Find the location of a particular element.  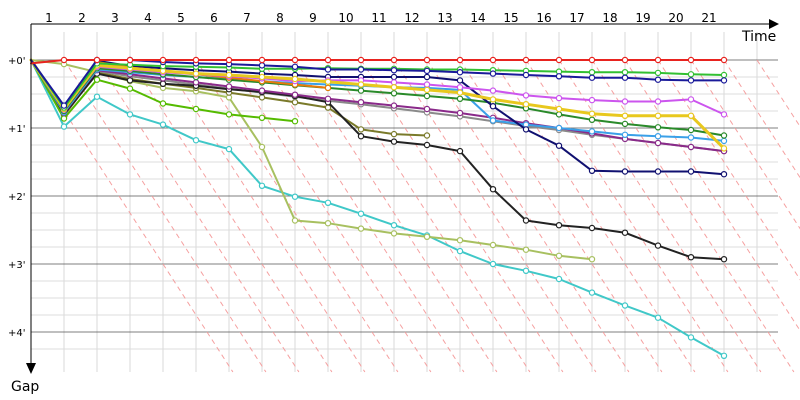

y-tick-label: +3' is located at coordinates (17, 265).